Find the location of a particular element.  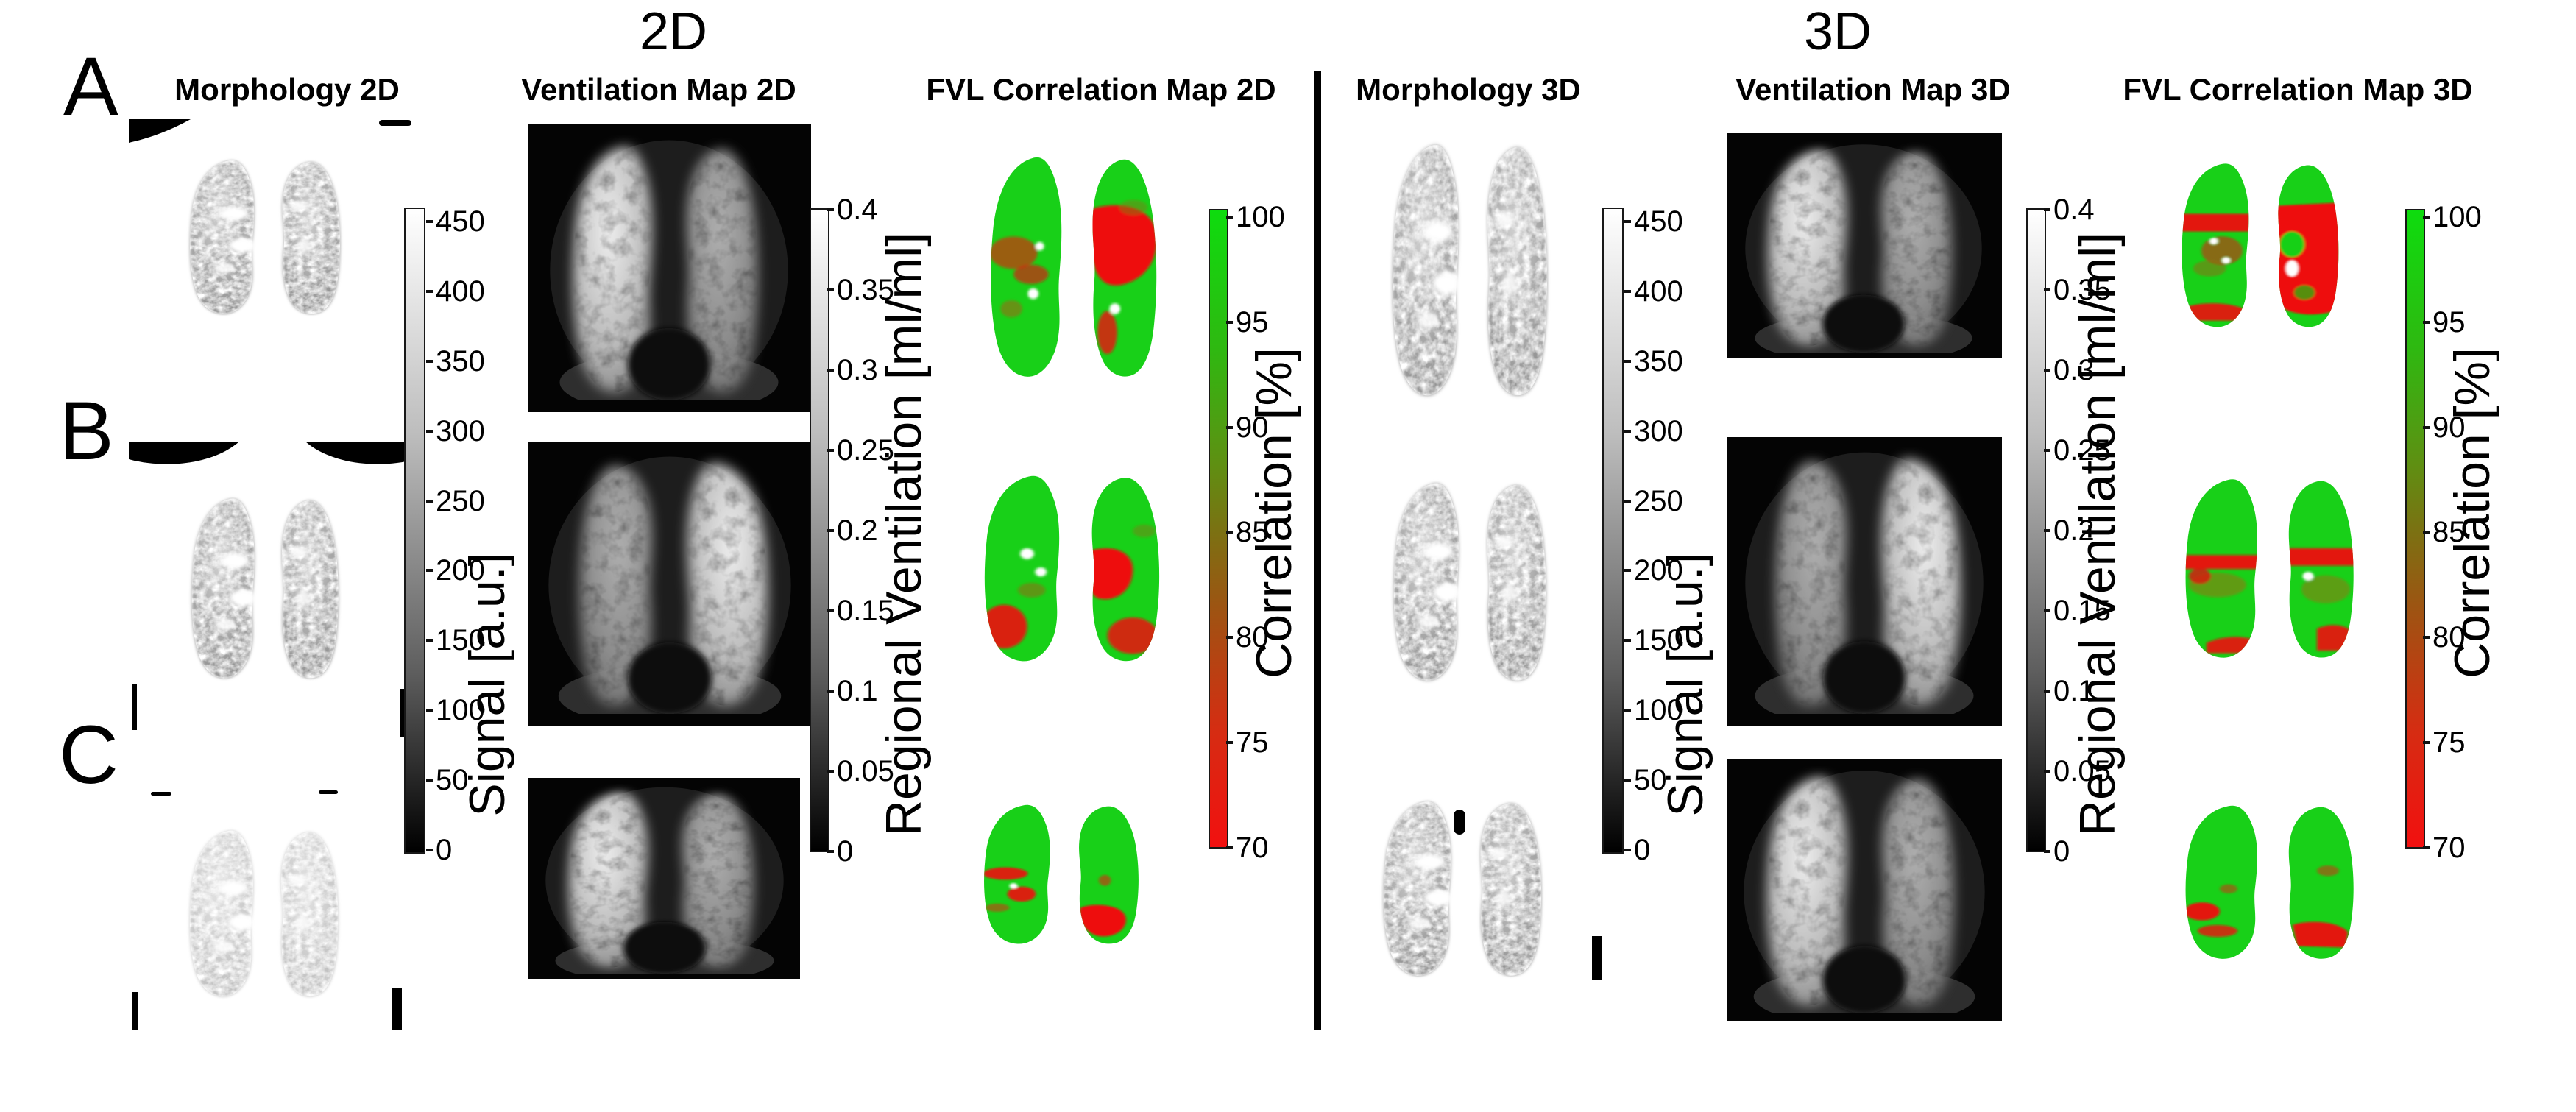

morphology-2d-image-row-a is located at coordinates (272, 268).